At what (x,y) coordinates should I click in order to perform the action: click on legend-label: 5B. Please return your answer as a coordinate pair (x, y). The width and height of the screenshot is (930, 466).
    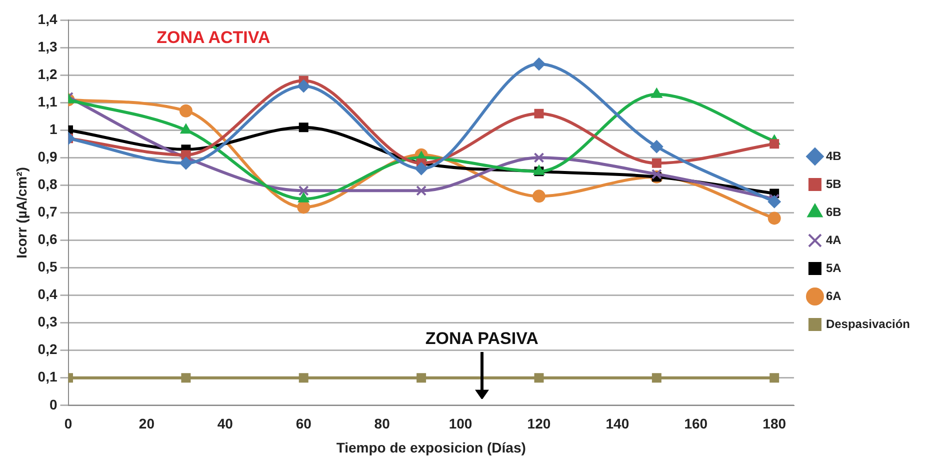
    Looking at the image, I should click on (834, 183).